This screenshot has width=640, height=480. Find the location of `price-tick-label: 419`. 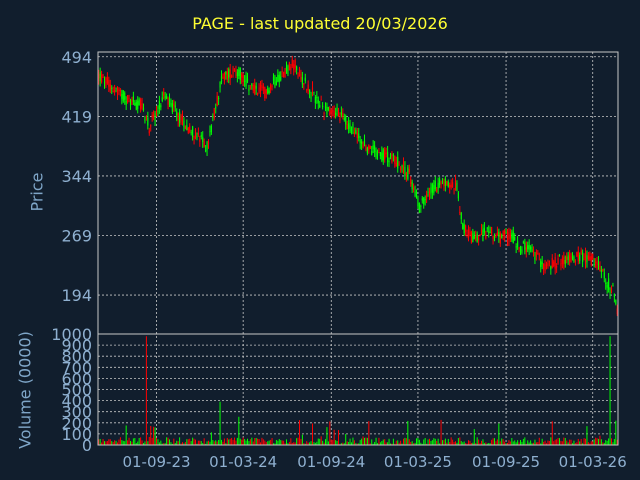

price-tick-label: 419 is located at coordinates (76, 116).